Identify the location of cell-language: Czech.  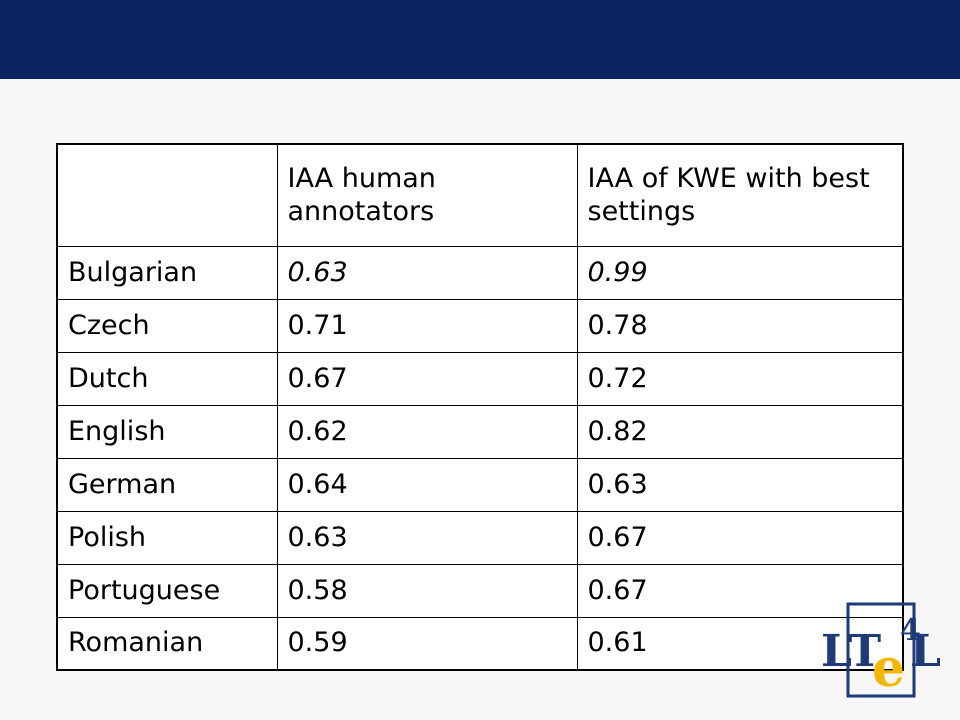
(167, 325).